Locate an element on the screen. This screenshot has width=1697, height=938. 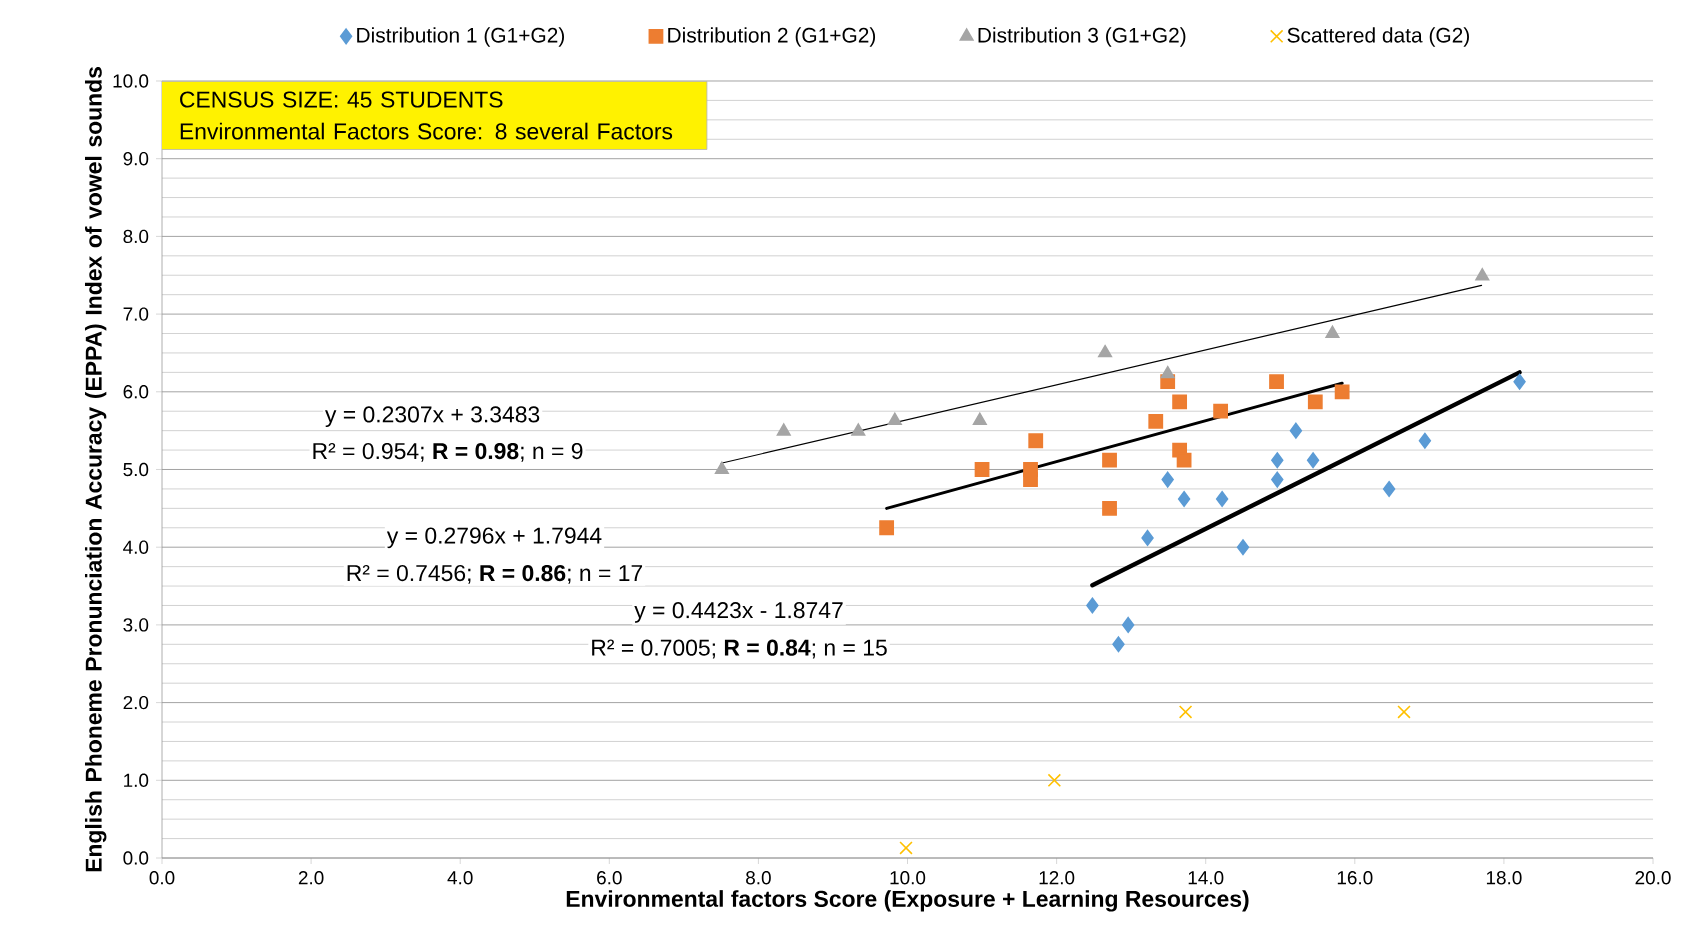
annotation: y = 0.2796x + 1.7944 is located at coordinates (494, 538).